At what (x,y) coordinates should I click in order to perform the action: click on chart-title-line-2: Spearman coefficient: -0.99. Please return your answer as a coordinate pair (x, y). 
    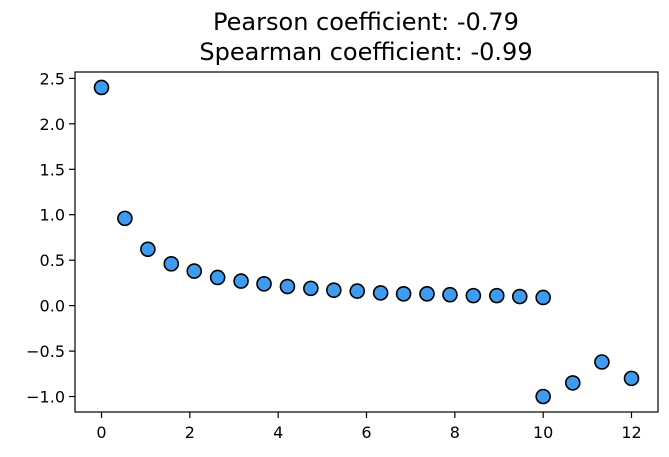
    Looking at the image, I should click on (365, 52).